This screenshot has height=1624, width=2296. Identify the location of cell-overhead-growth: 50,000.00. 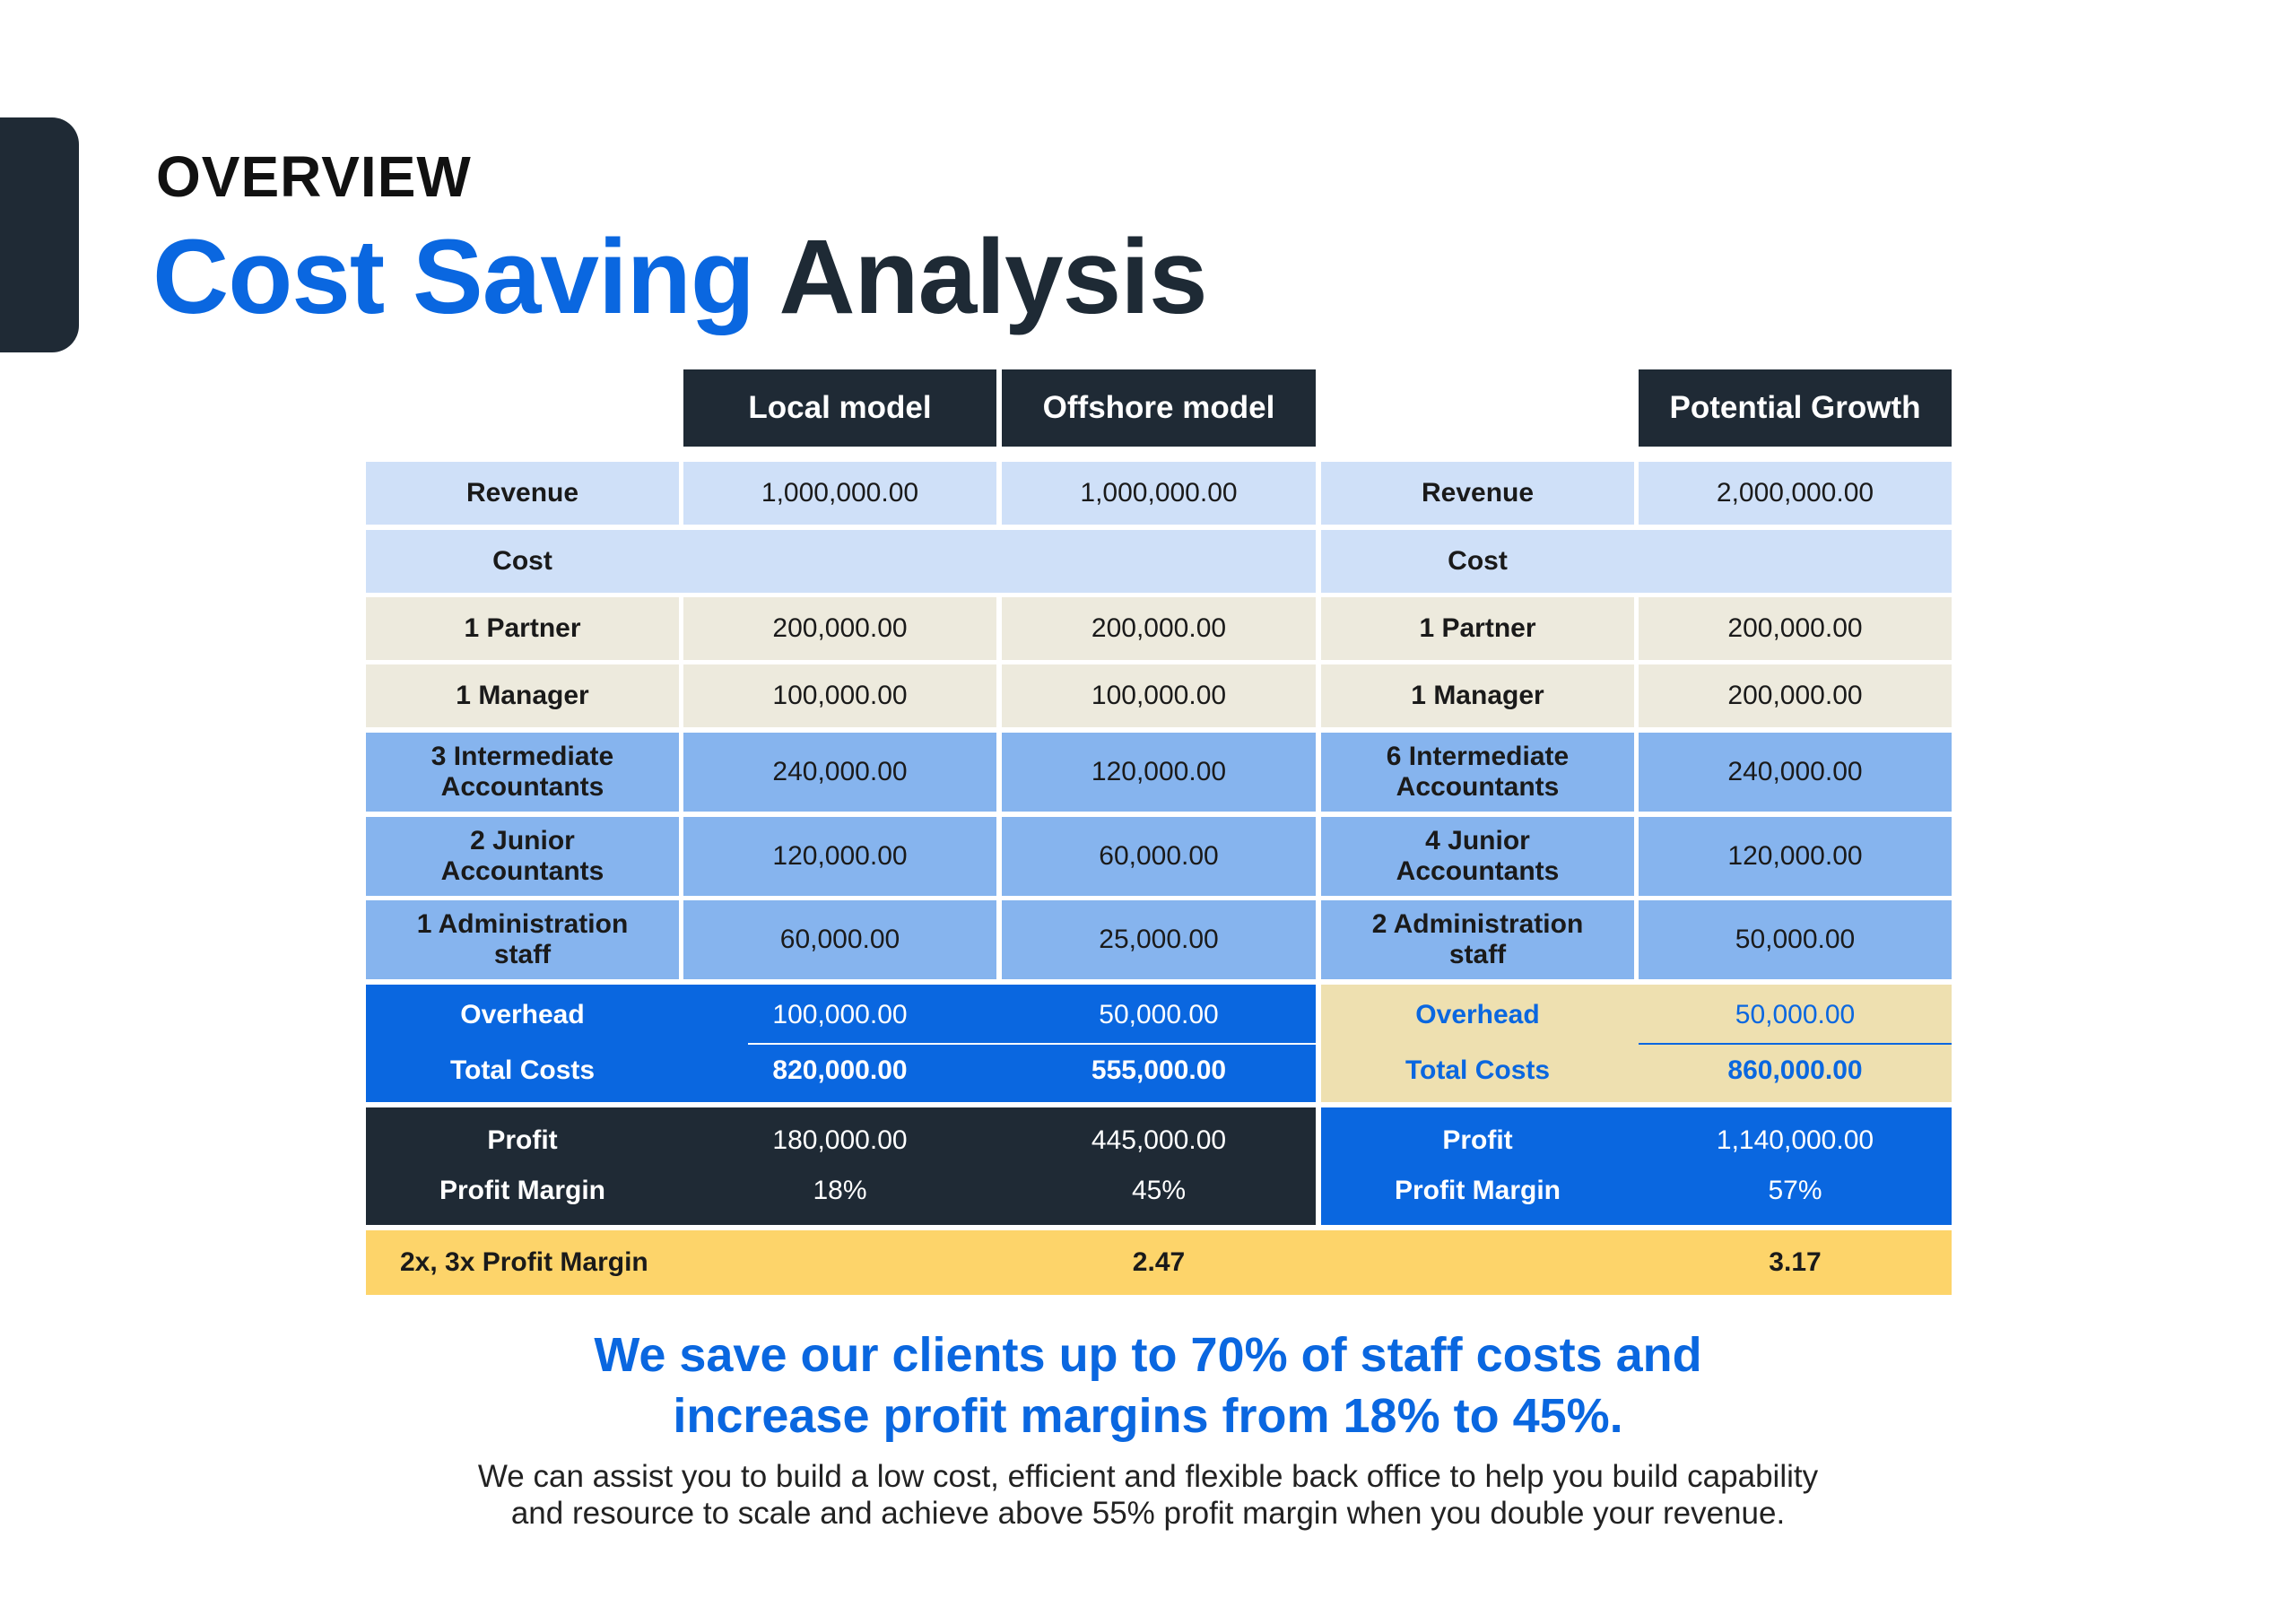
(1795, 1014).